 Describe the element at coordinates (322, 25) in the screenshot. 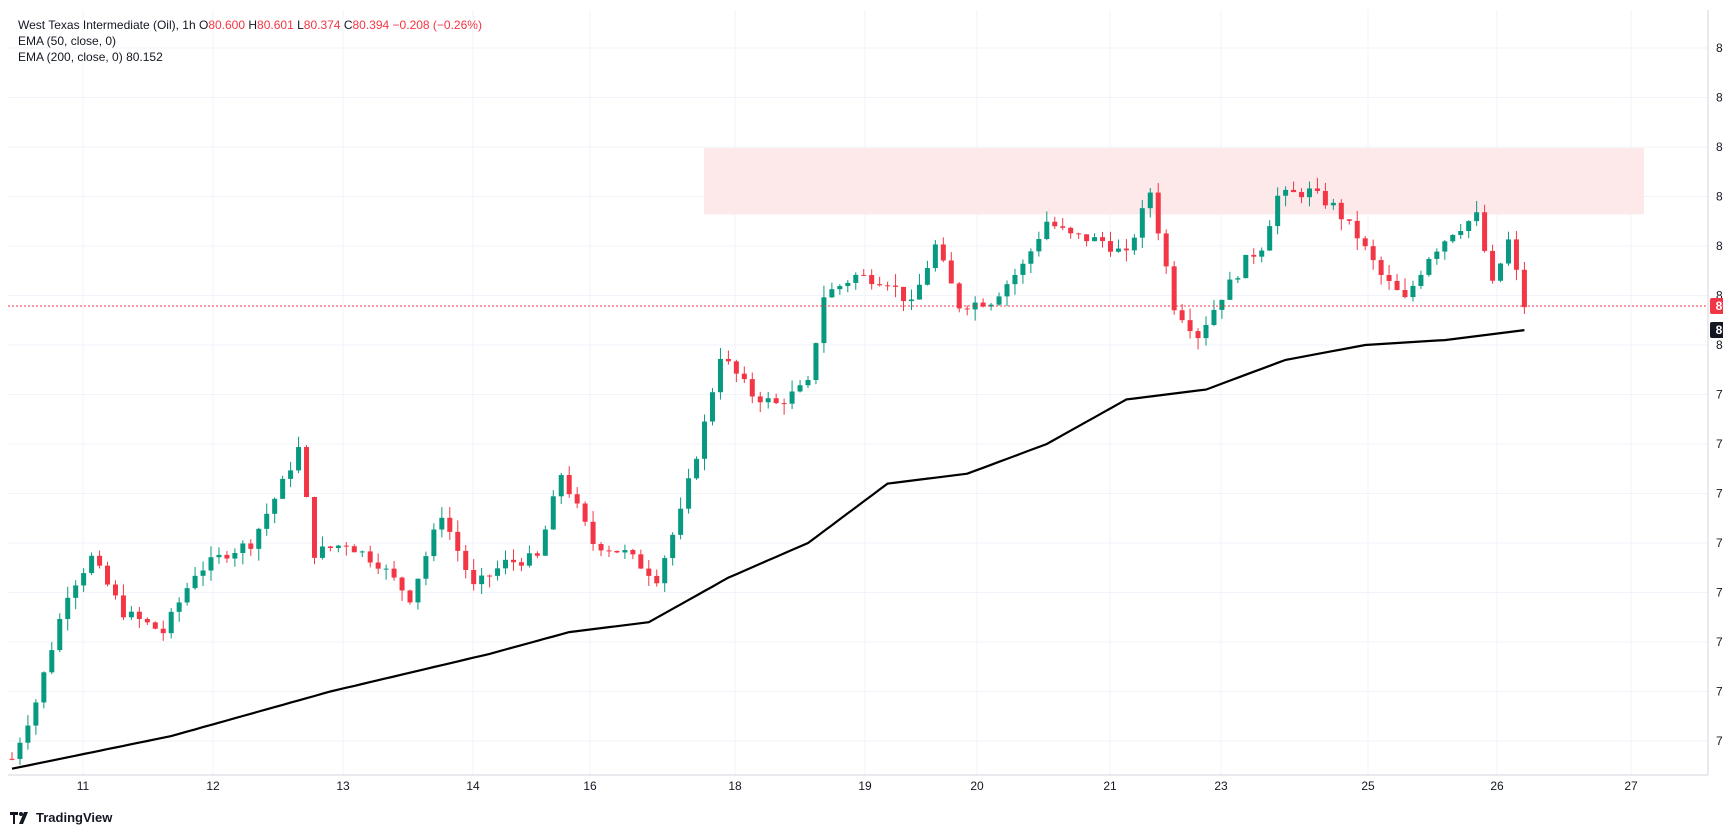

I see `low-value: 80.374` at that location.